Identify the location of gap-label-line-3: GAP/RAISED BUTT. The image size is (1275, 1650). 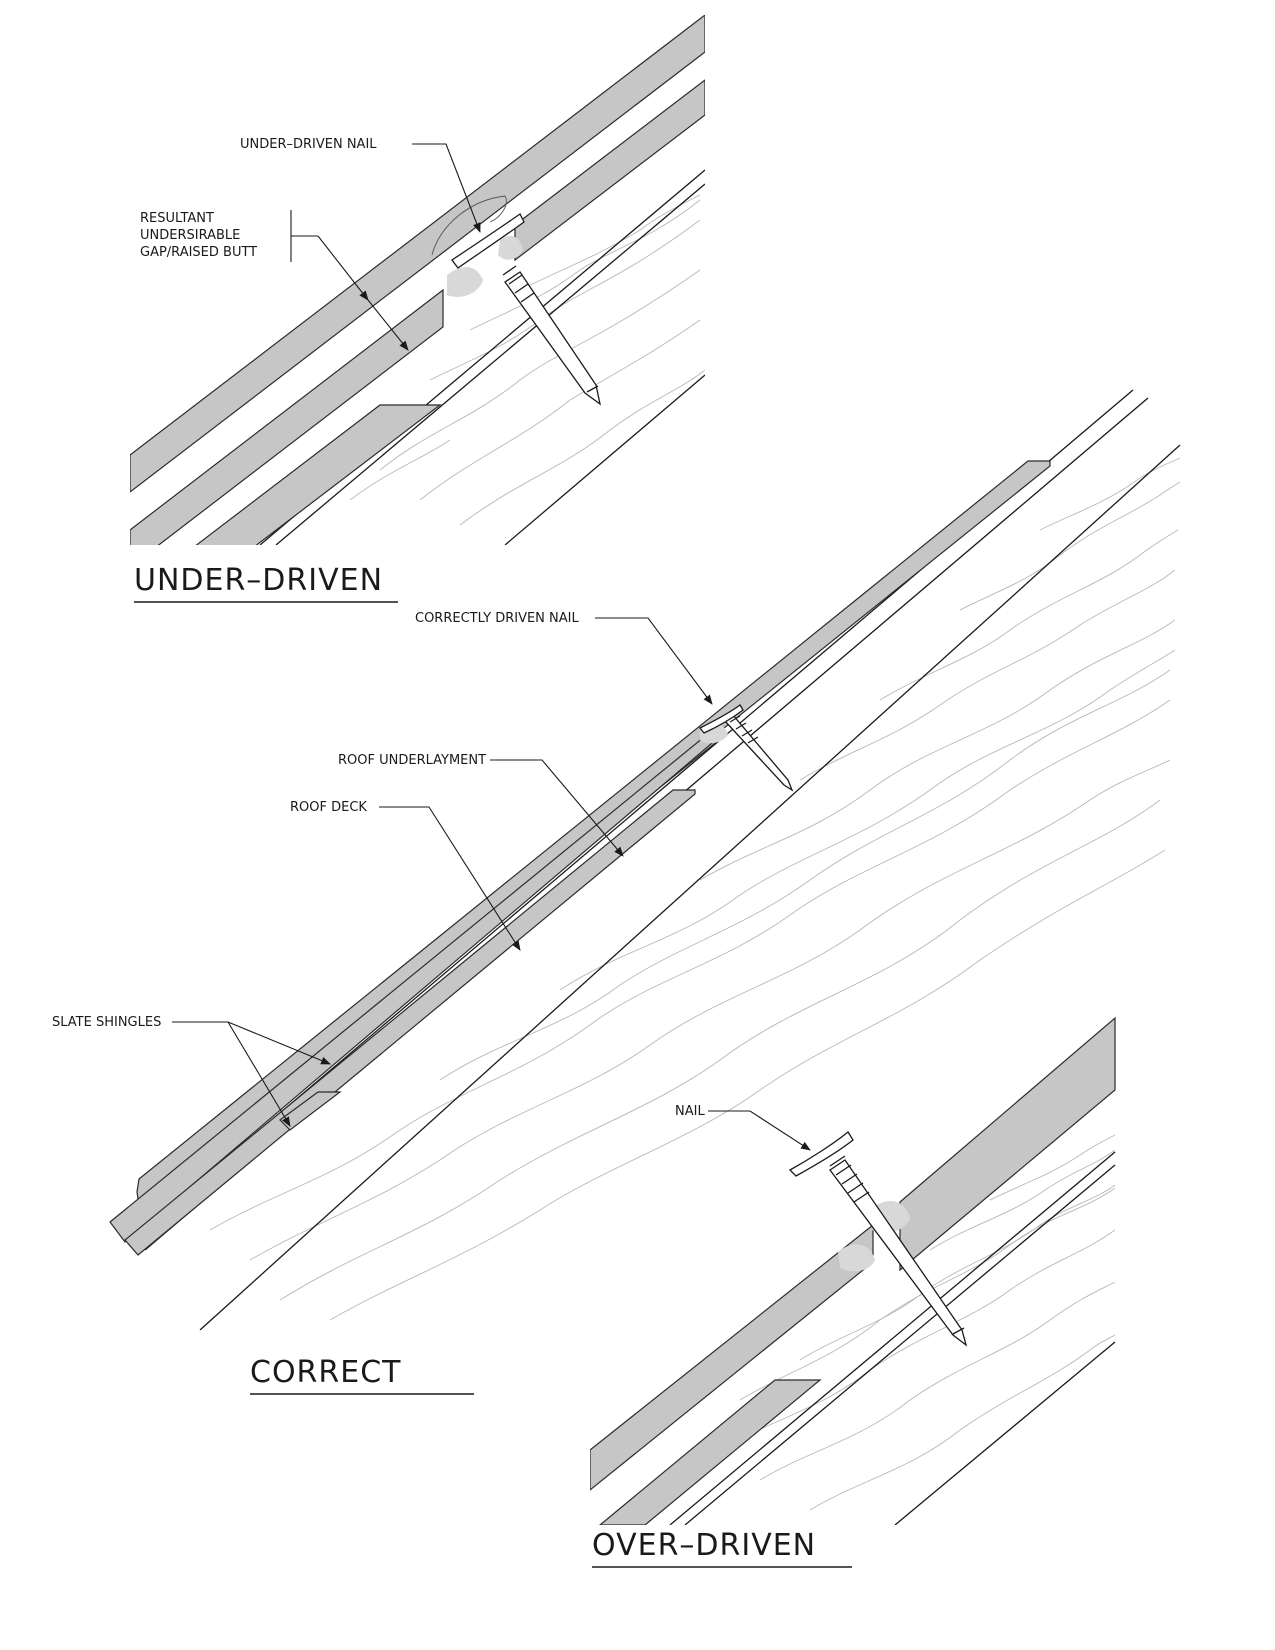
(198, 252).